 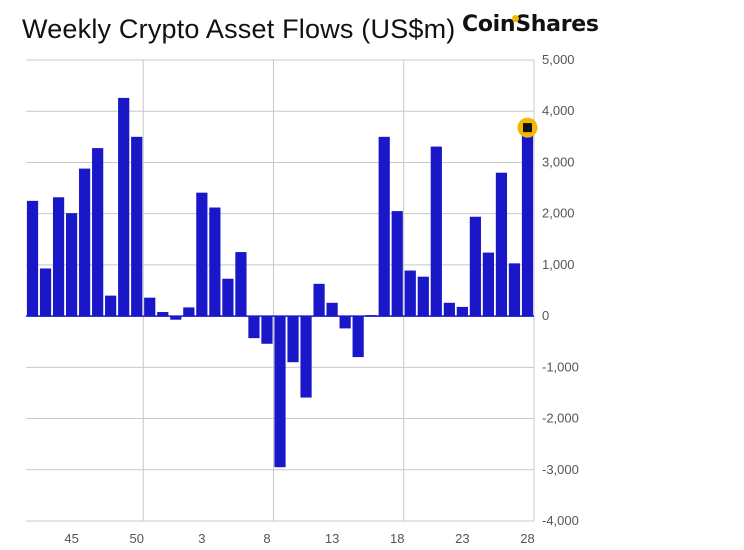 What do you see at coordinates (560, 520) in the screenshot?
I see `y-tick-label: -4,000` at bounding box center [560, 520].